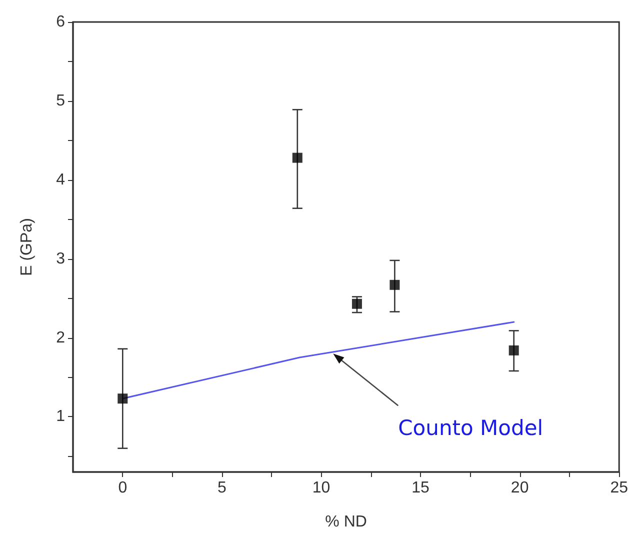 The height and width of the screenshot is (537, 631). I want to click on y-tick-label: 2, so click(61, 337).